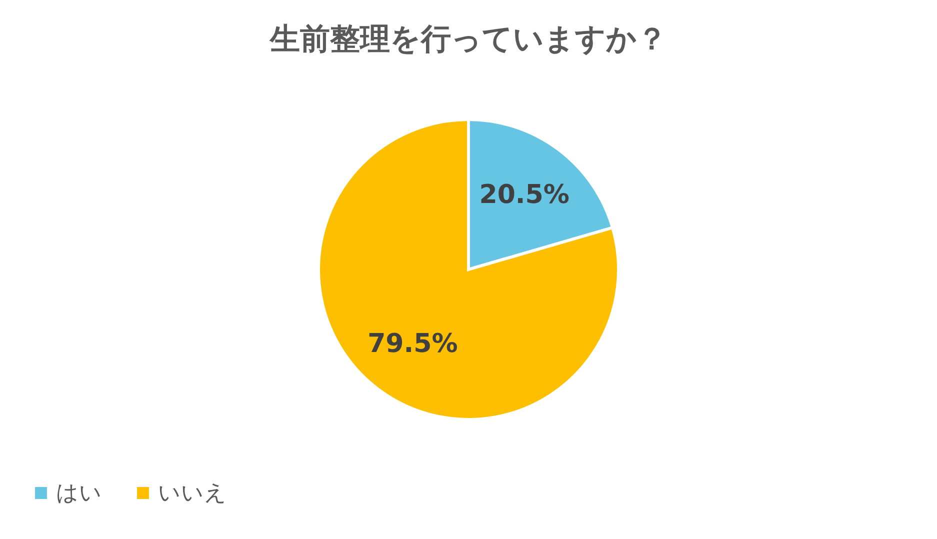 This screenshot has width=937, height=539. I want to click on legend-label: いいえ, so click(192, 493).